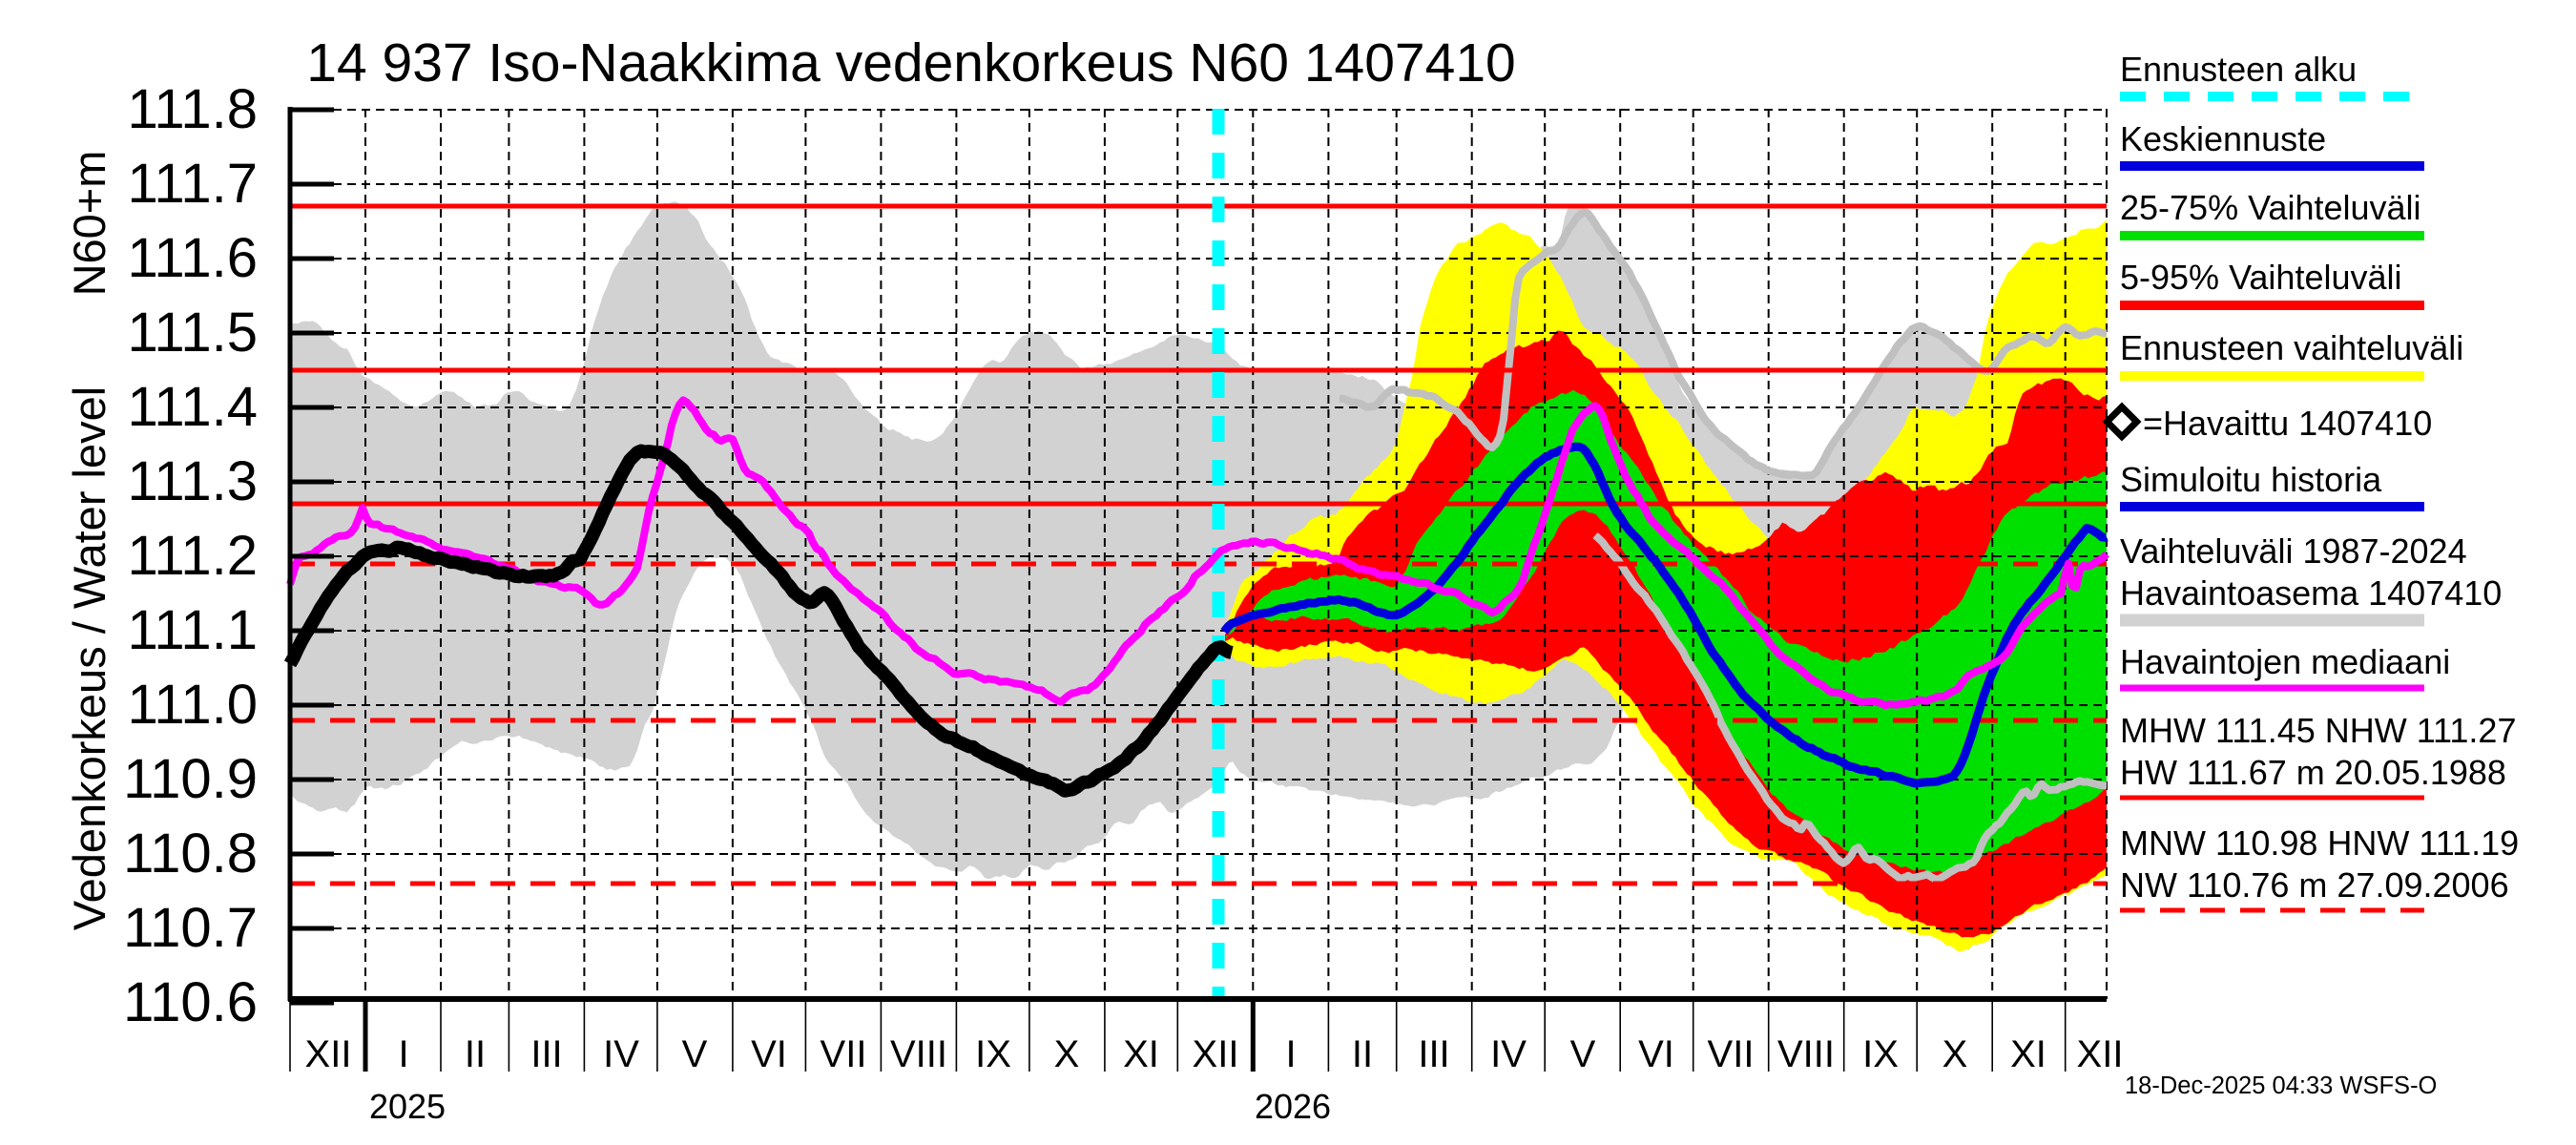 This screenshot has width=2576, height=1145. What do you see at coordinates (2251, 480) in the screenshot?
I see `svg-text: Simuloitu historia` at bounding box center [2251, 480].